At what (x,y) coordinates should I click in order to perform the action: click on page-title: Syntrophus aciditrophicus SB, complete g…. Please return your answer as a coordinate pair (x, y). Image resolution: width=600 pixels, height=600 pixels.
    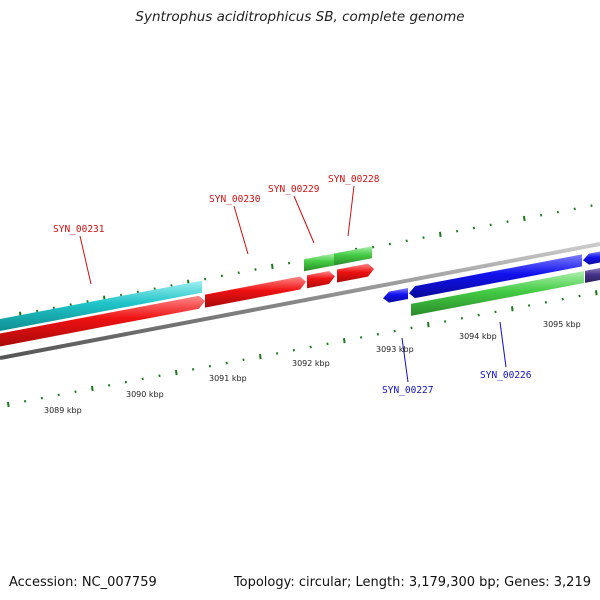
    Looking at the image, I should click on (300, 17).